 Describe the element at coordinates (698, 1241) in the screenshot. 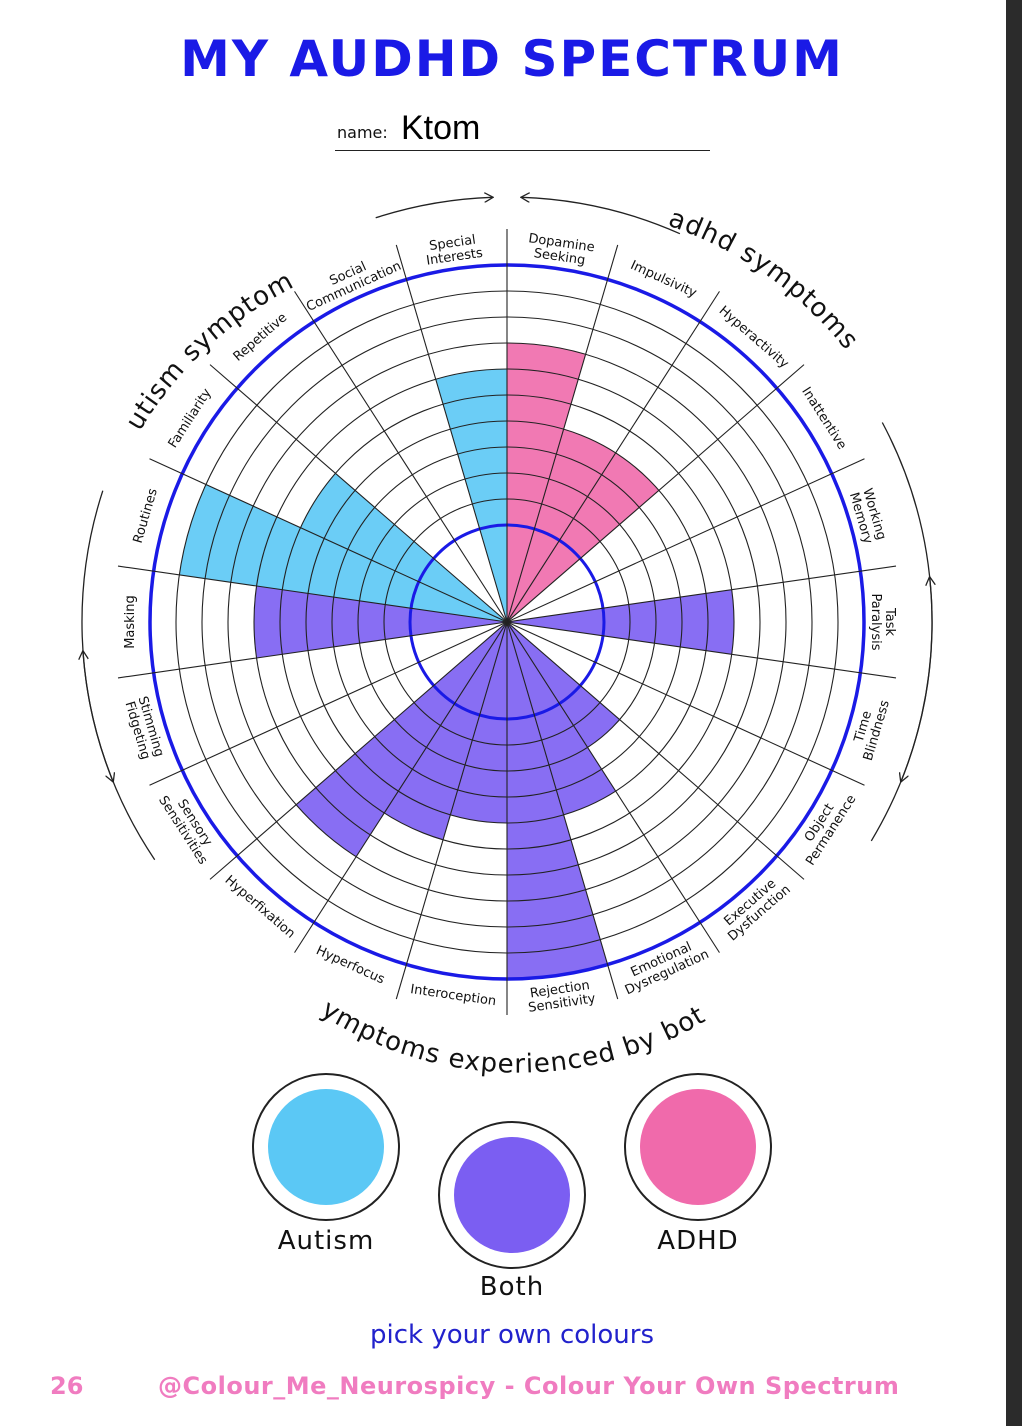

I see `legend-label-adhd: ADHD` at that location.